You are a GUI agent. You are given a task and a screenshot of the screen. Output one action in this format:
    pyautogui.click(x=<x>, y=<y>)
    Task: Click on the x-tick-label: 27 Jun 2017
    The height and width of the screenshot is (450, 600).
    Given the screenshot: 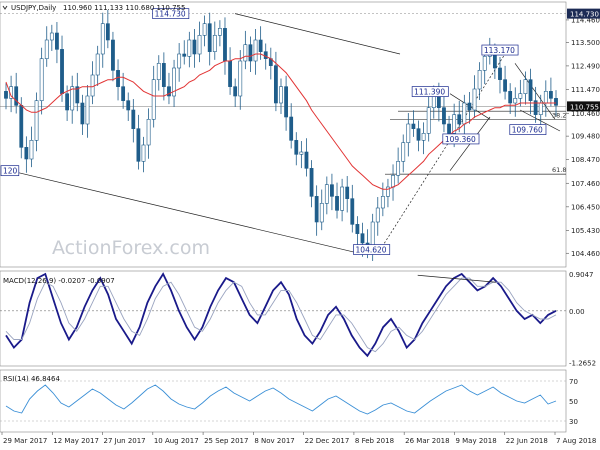 What is the action you would take?
    pyautogui.click(x=125, y=441)
    